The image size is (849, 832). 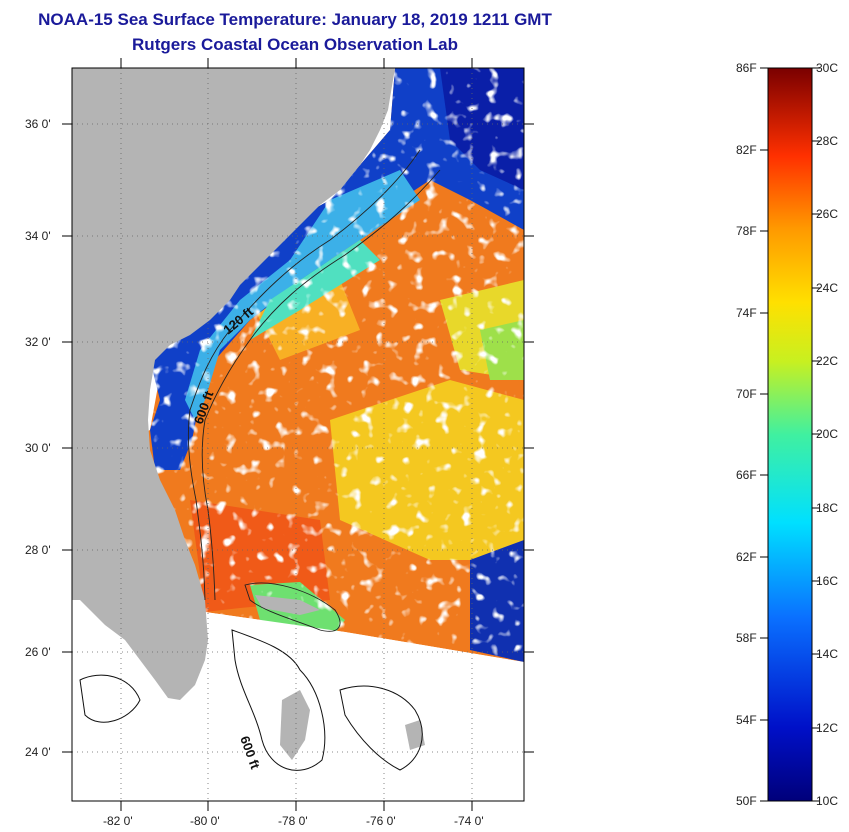 I want to click on colorbar, so click(x=790, y=434).